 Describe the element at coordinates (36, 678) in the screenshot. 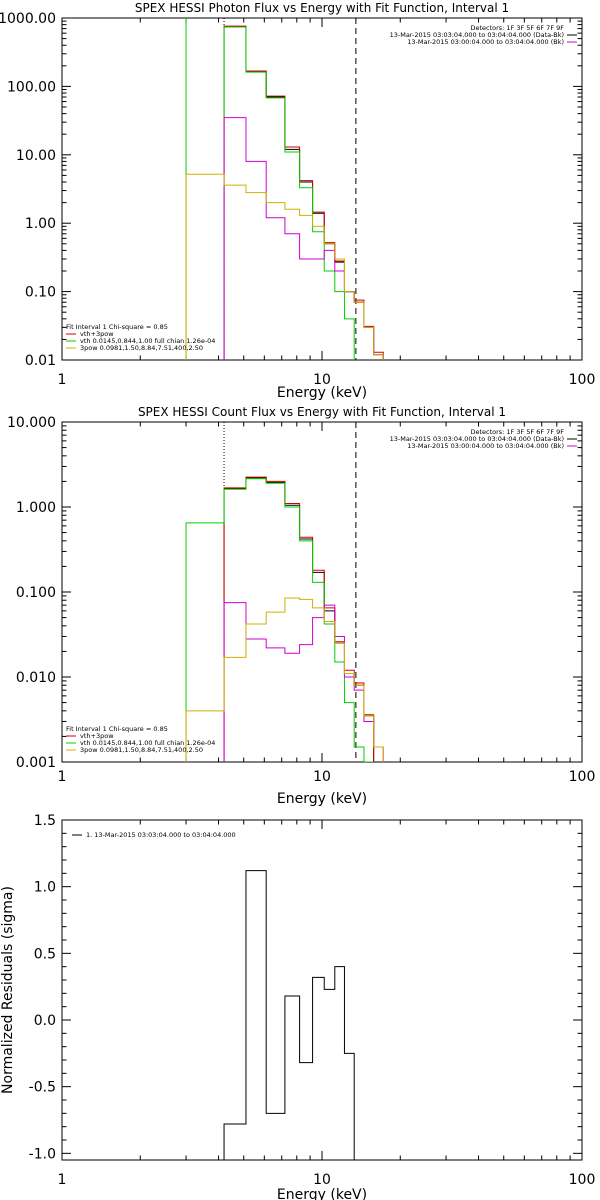

I see `y-tick-label: 0.010` at that location.